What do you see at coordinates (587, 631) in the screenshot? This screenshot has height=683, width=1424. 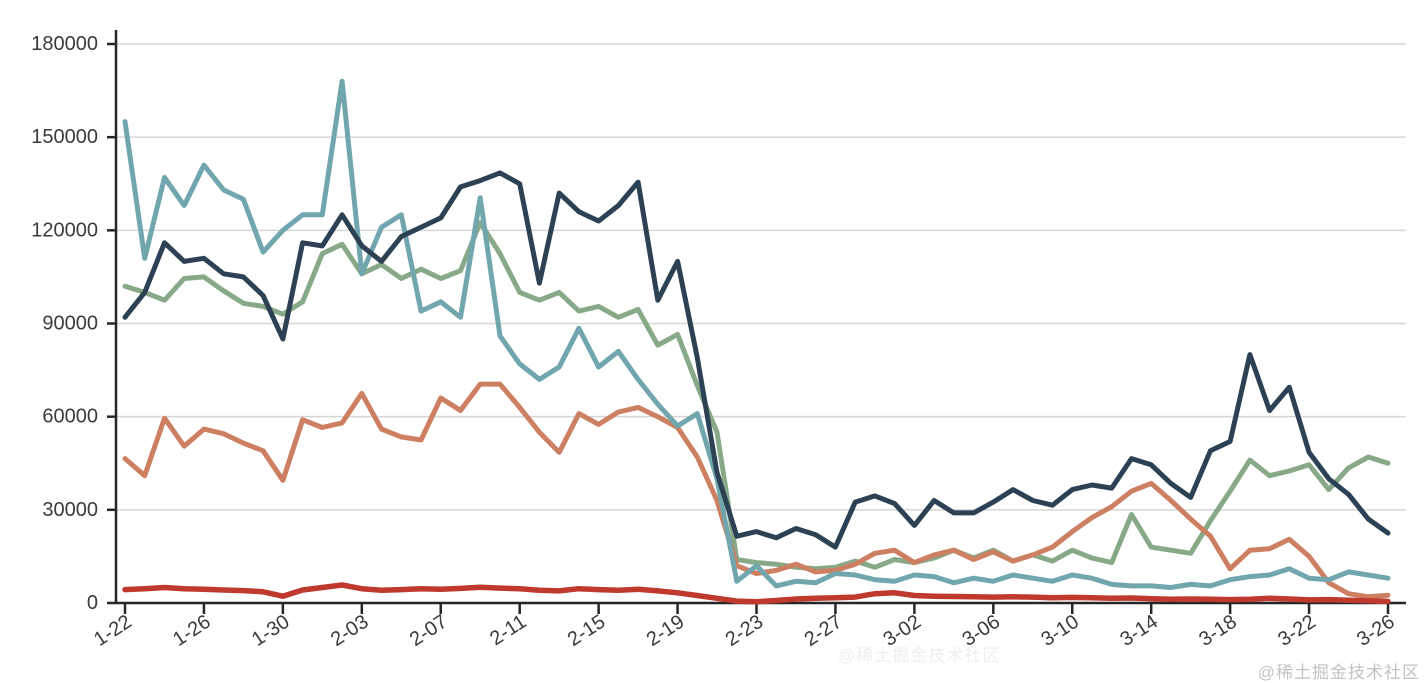 I see `x-tick-label: 2-15` at bounding box center [587, 631].